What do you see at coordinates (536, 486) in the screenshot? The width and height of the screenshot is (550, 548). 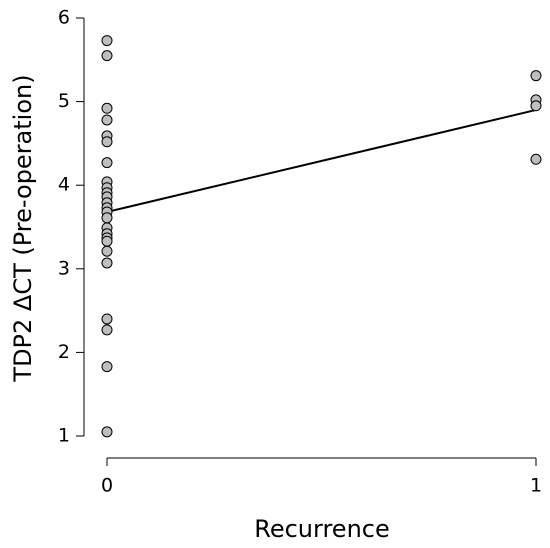 I see `x-tick-label: 1` at bounding box center [536, 486].